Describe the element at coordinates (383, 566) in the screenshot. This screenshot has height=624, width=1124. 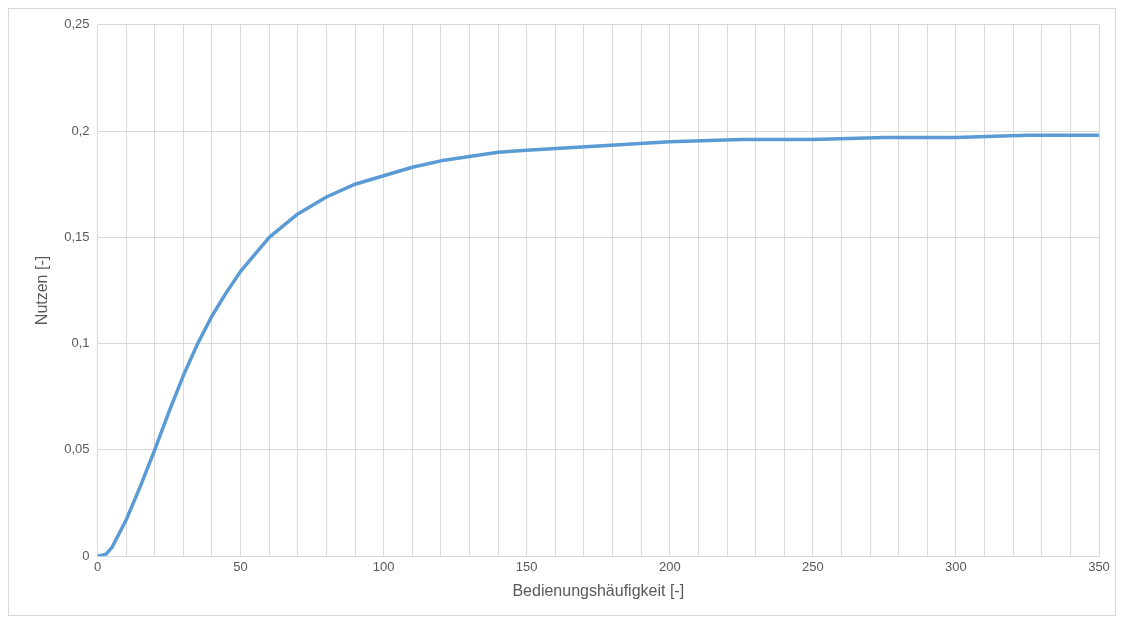
I see `x-tick-label: 100` at that location.